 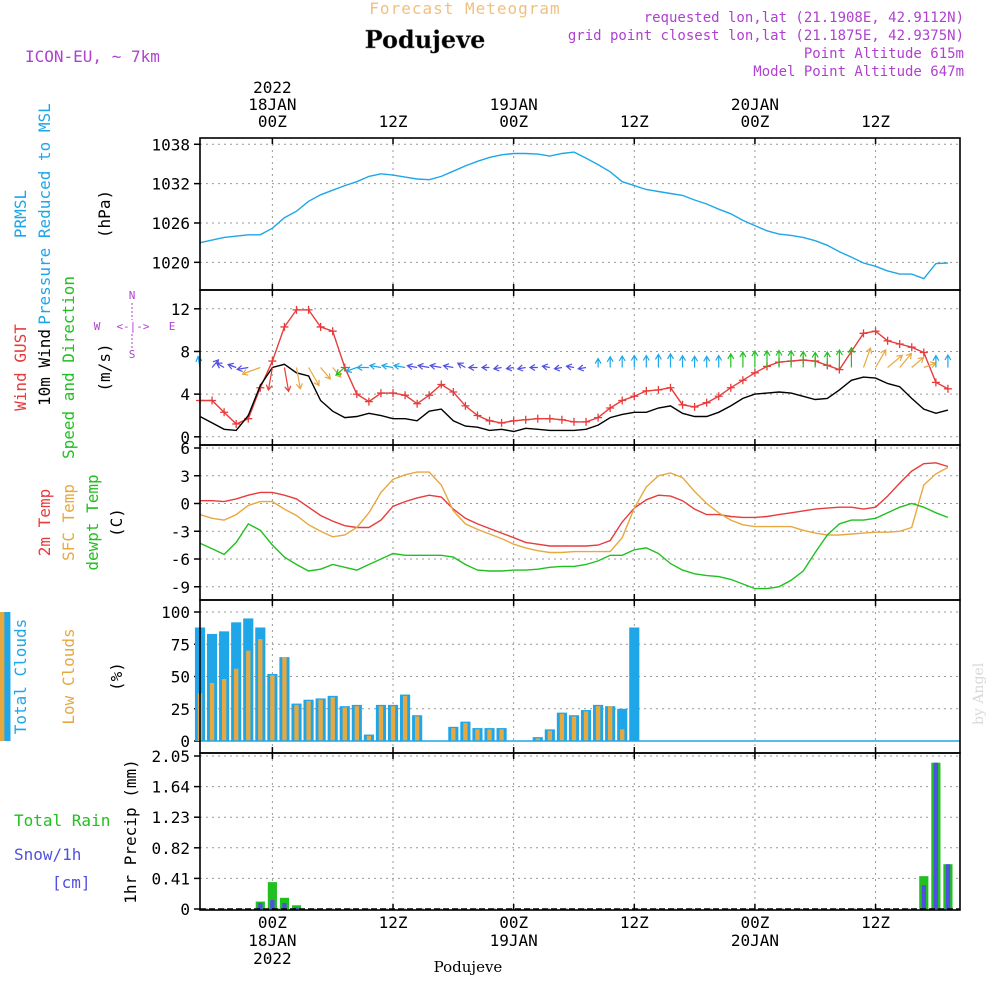 I want to click on panel-label: Total Clouds, so click(x=20, y=677).